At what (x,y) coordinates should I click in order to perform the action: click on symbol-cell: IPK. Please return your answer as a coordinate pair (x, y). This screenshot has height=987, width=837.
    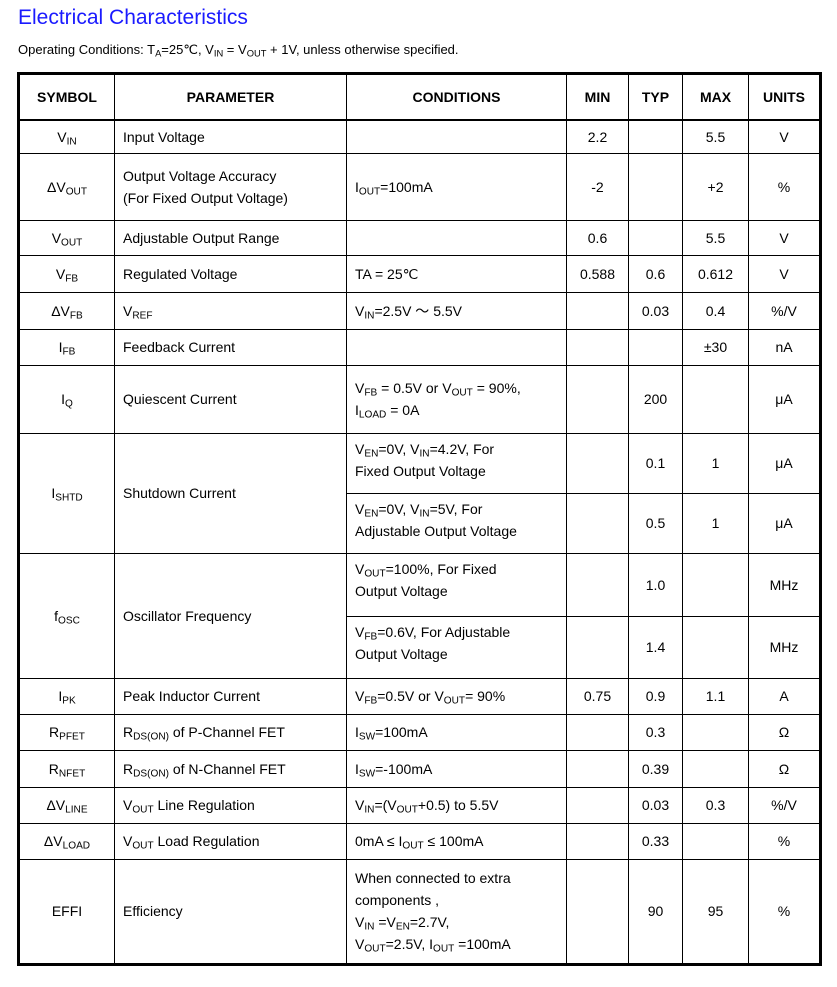
    Looking at the image, I should click on (66, 696).